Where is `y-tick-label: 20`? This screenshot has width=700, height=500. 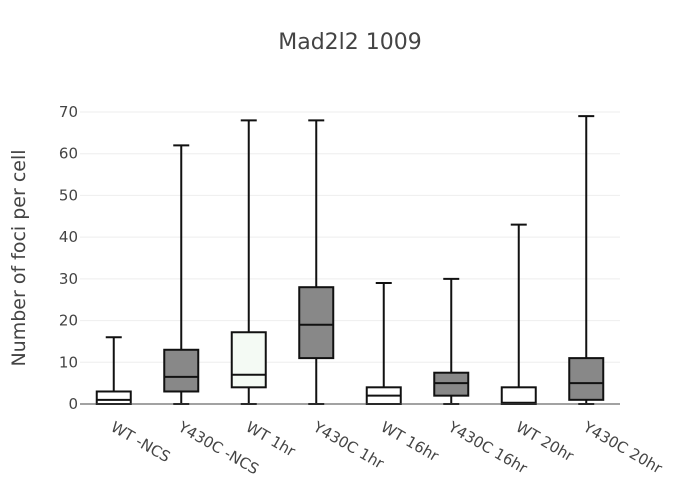 y-tick-label: 20 is located at coordinates (68, 321).